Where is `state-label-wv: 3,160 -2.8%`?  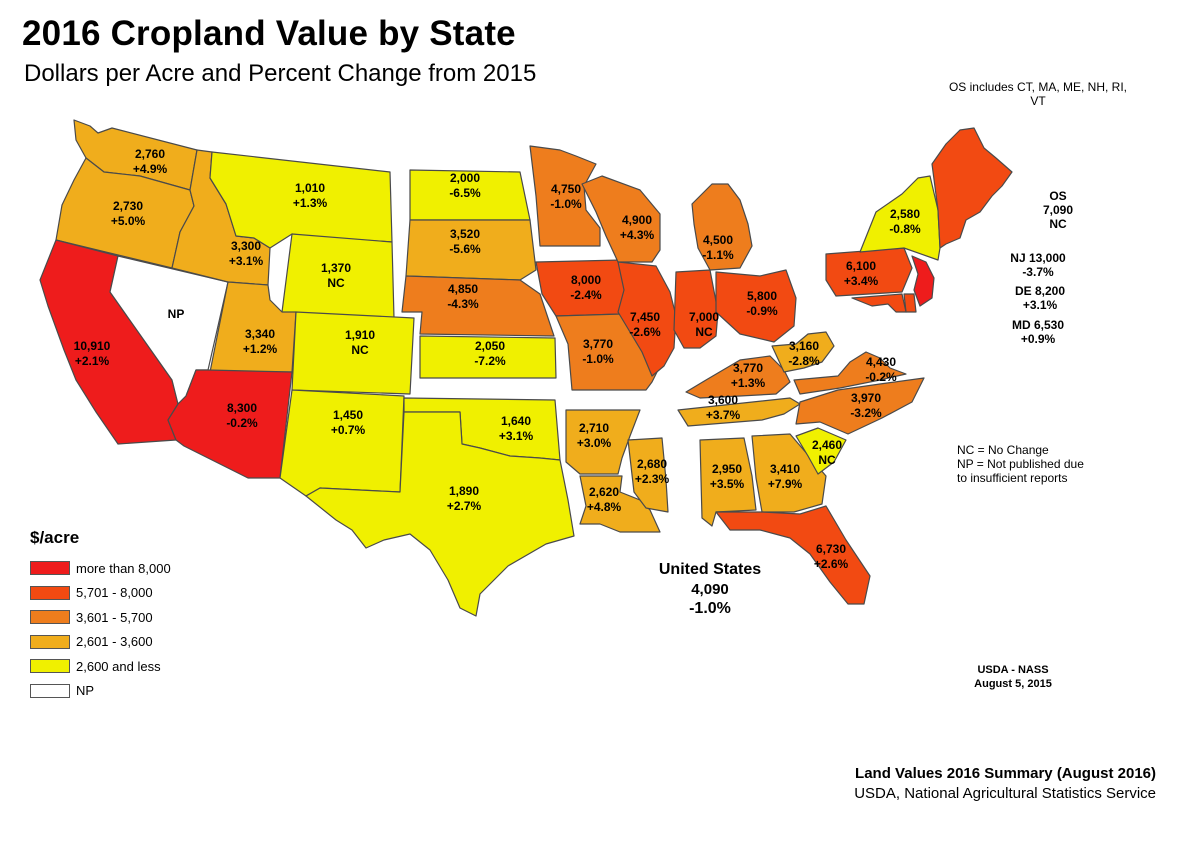
state-label-wv: 3,160 -2.8% is located at coordinates (804, 353).